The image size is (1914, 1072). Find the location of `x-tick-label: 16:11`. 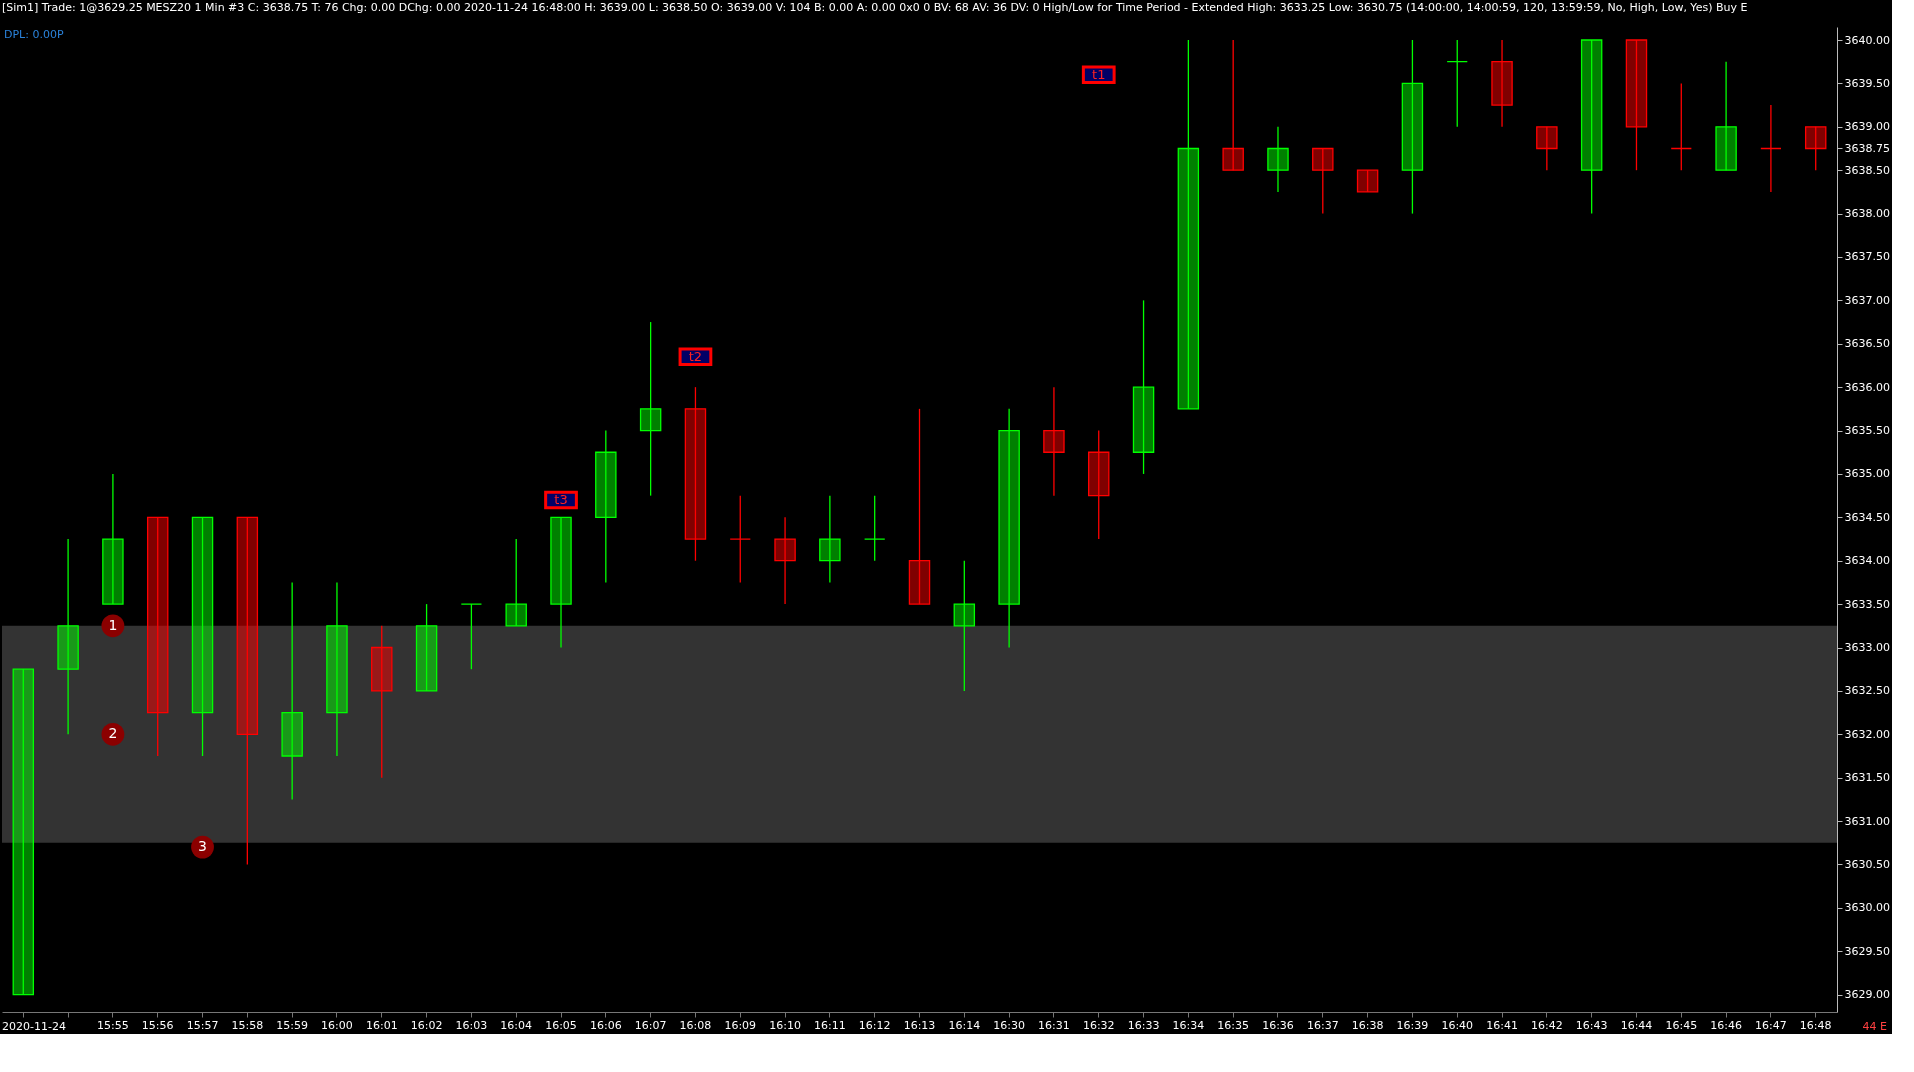

x-tick-label: 16:11 is located at coordinates (830, 1025).